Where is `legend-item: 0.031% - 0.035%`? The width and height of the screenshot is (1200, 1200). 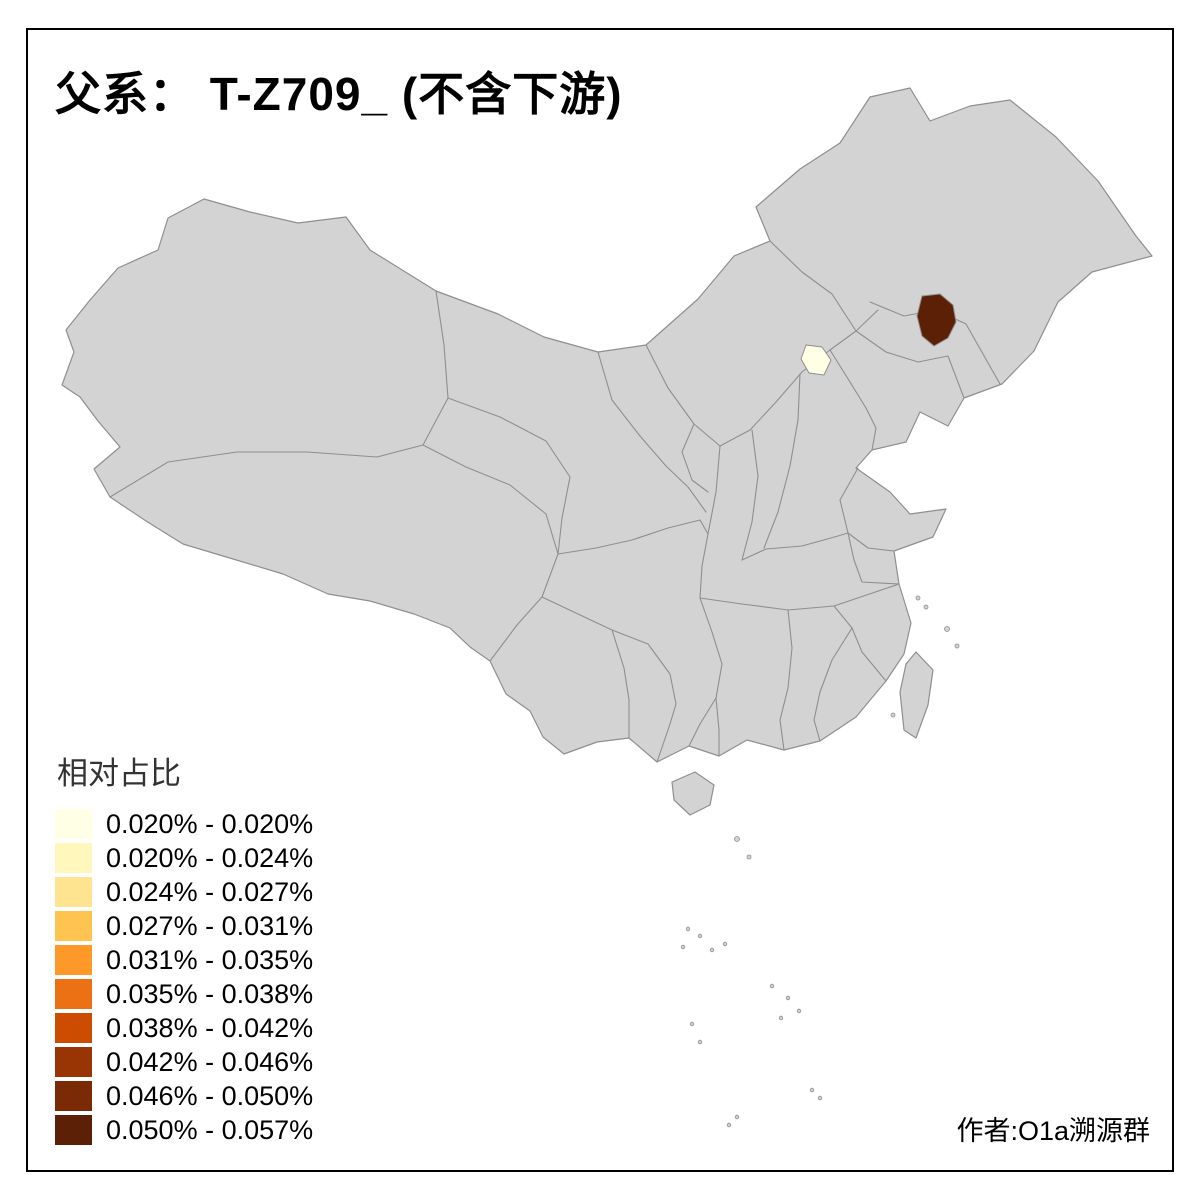
legend-item: 0.031% - 0.035% is located at coordinates (184, 960).